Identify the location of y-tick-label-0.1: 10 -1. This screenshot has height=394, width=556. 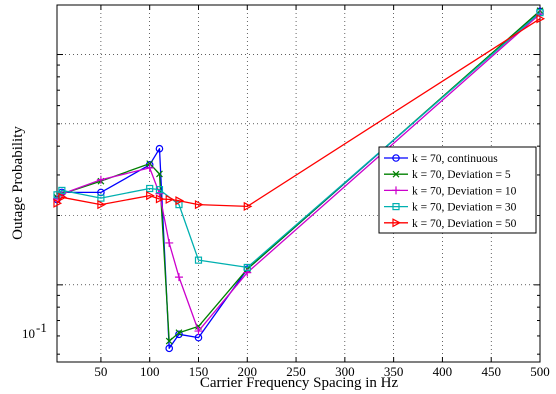
(34, 330).